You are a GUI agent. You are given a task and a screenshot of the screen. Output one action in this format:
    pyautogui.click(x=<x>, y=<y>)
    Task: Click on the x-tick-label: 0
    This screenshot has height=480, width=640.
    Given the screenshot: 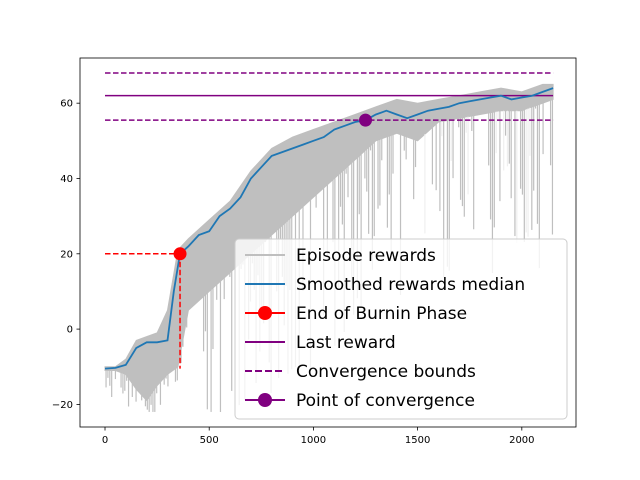 What is the action you would take?
    pyautogui.click(x=105, y=440)
    